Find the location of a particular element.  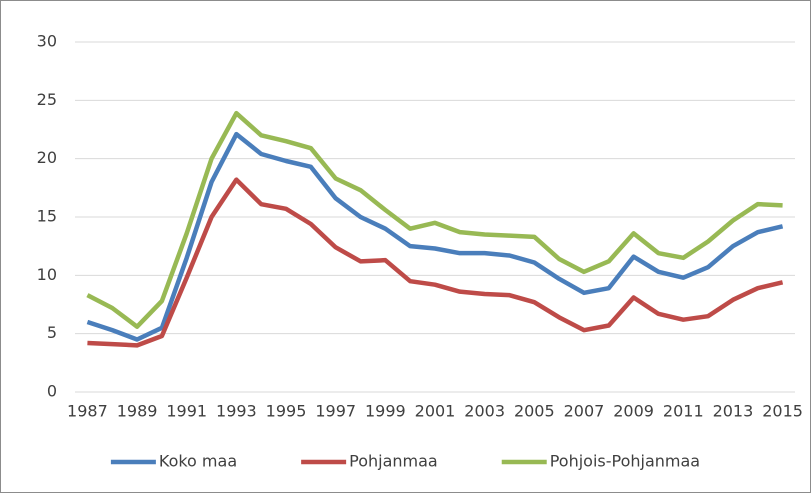

y-tick-label: 15 is located at coordinates (47, 216).